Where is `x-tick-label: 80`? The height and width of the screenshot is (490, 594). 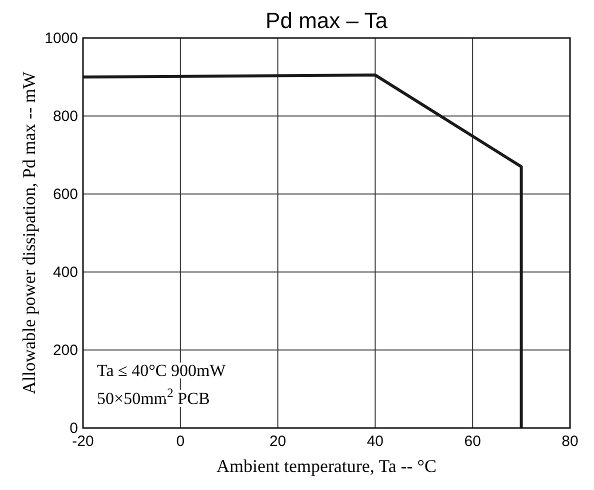 x-tick-label: 80 is located at coordinates (570, 441).